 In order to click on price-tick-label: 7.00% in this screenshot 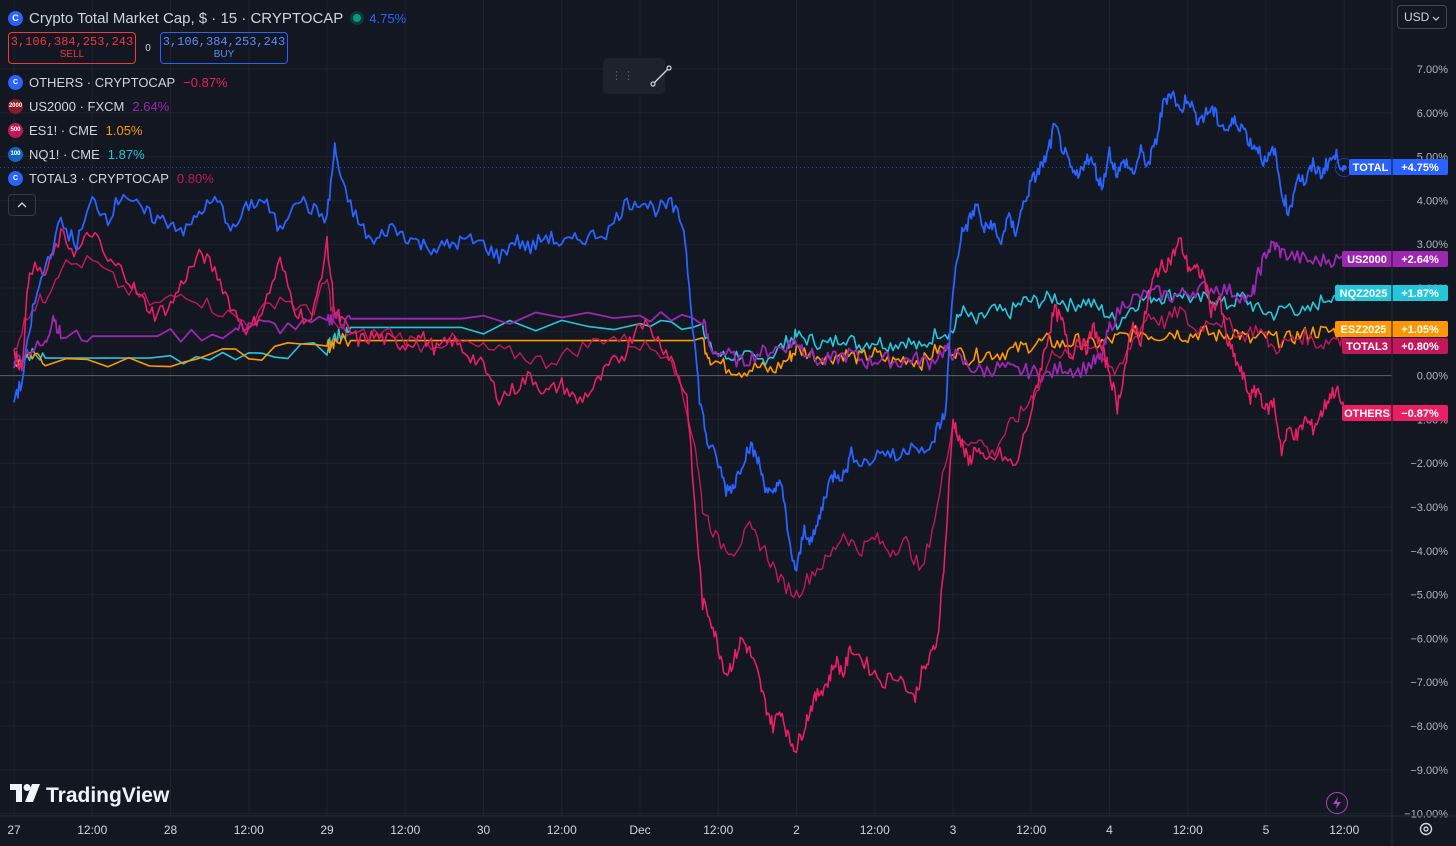, I will do `click(1432, 70)`.